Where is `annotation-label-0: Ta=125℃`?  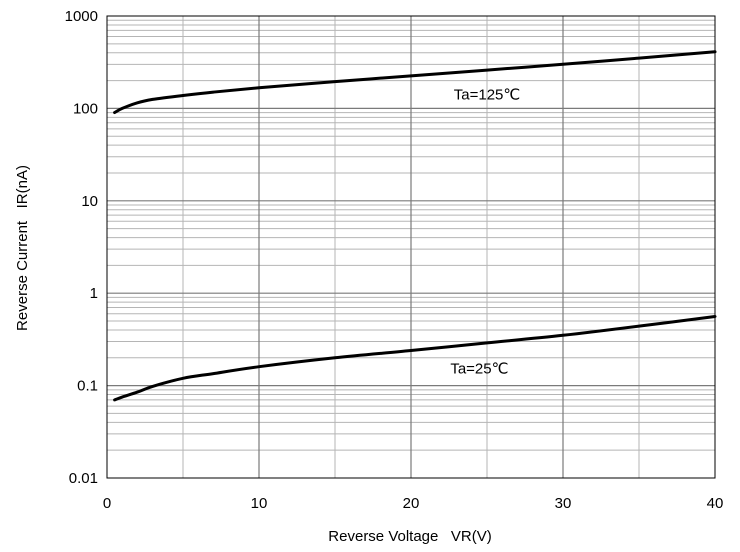 annotation-label-0: Ta=125℃ is located at coordinates (487, 94).